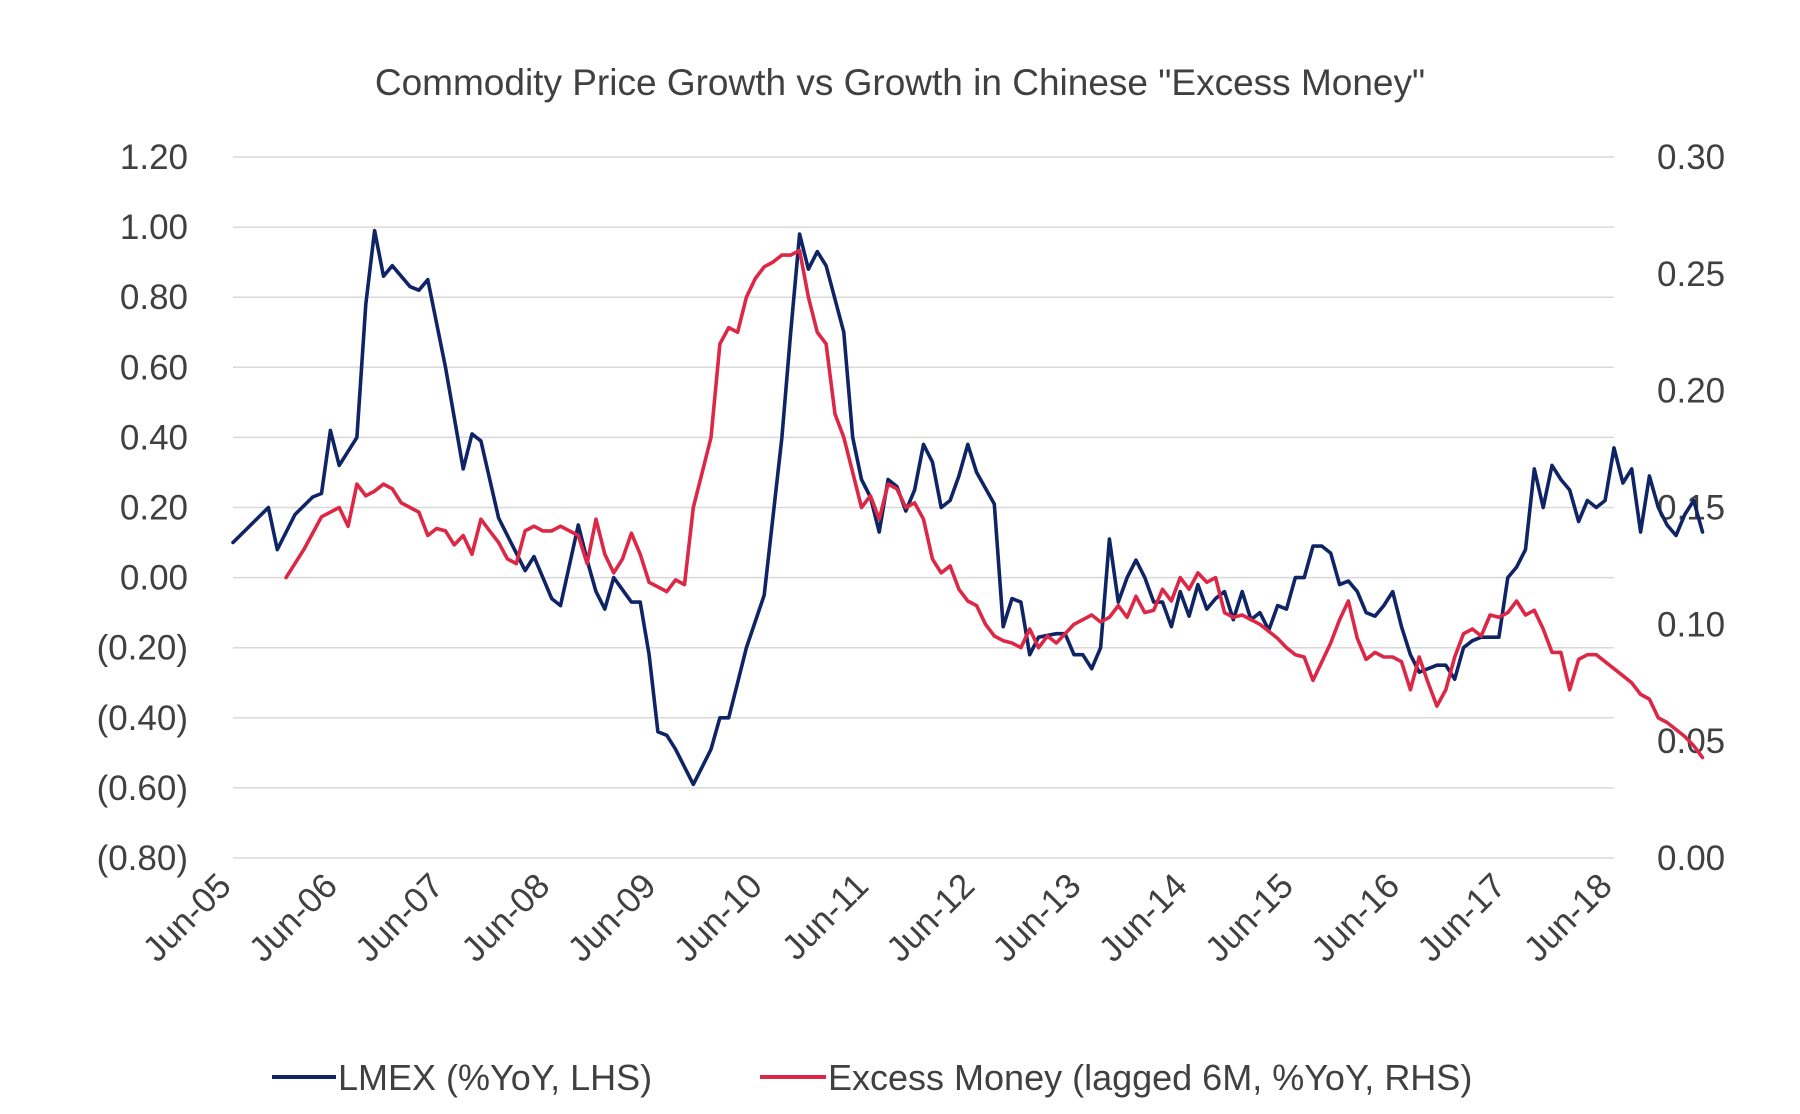  What do you see at coordinates (1036, 917) in the screenshot?
I see `x-tick-label: Jun-13` at bounding box center [1036, 917].